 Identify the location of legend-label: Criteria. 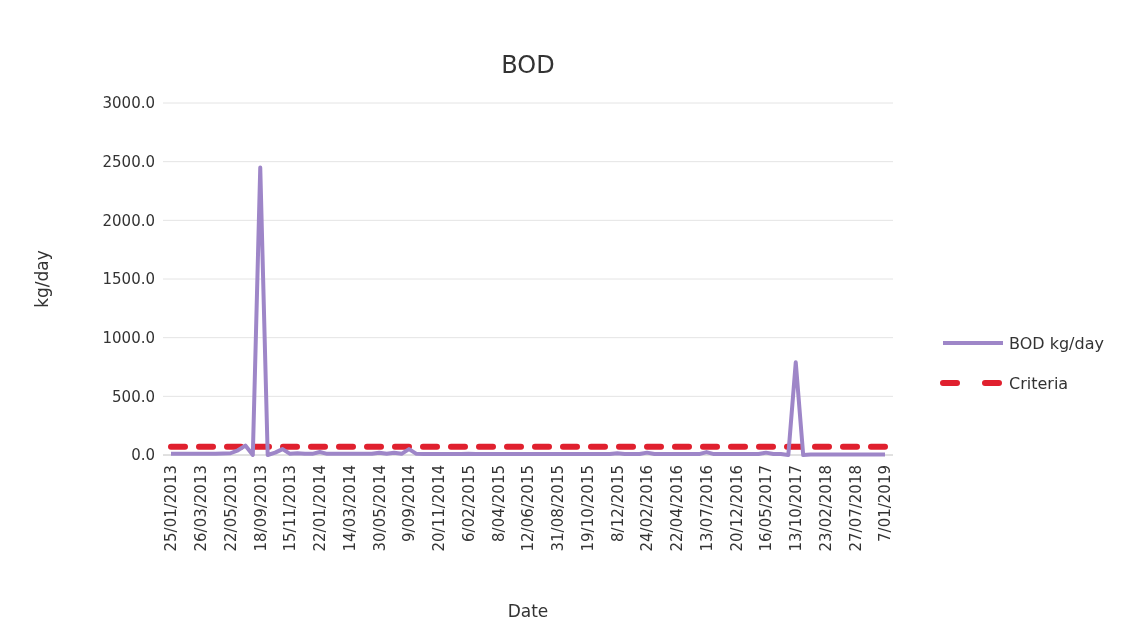
(1039, 383).